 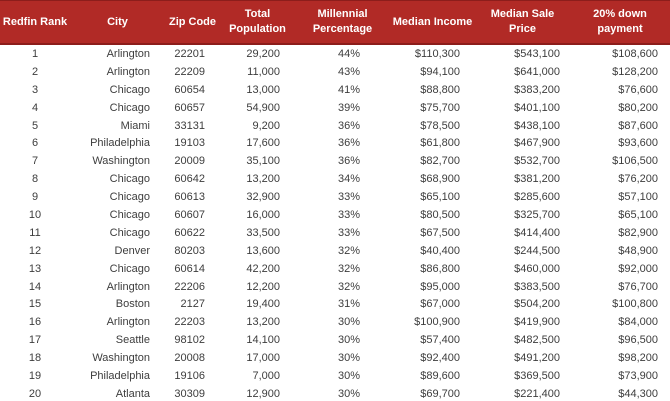 I want to click on table-cell: 10, so click(x=35, y=214).